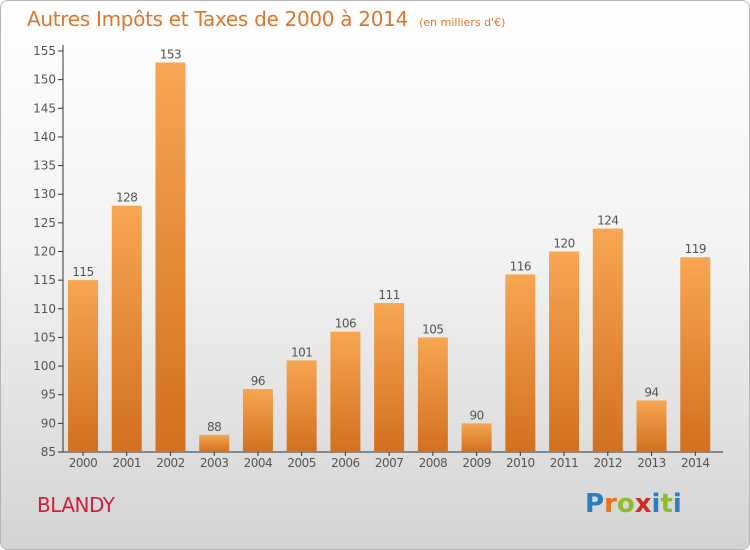 The height and width of the screenshot is (550, 750). What do you see at coordinates (643, 504) in the screenshot?
I see `logo-letter: x` at bounding box center [643, 504].